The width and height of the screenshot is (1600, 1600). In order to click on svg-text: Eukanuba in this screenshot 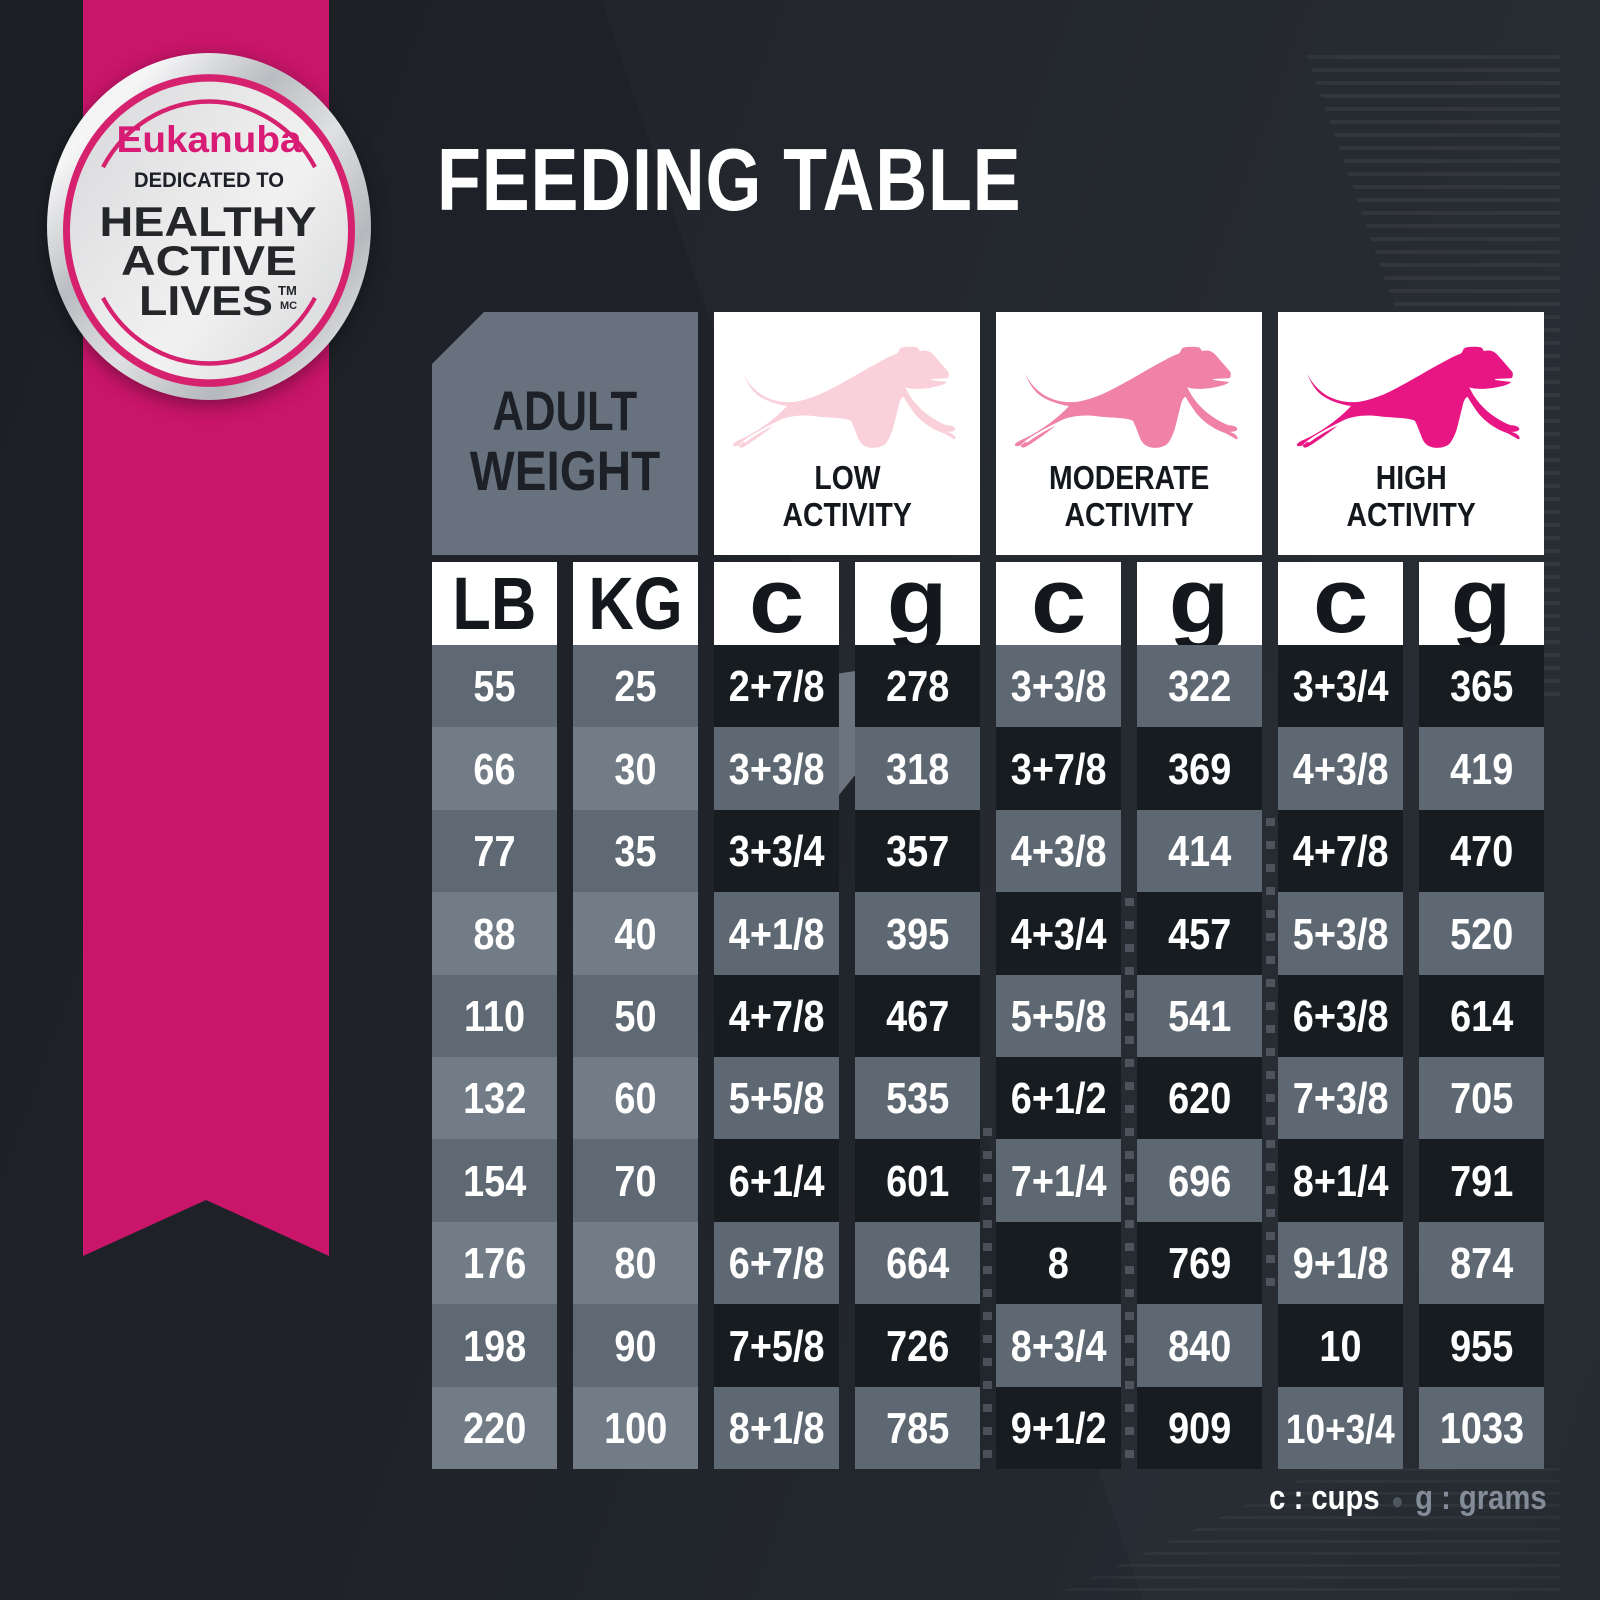, I will do `click(209, 139)`.